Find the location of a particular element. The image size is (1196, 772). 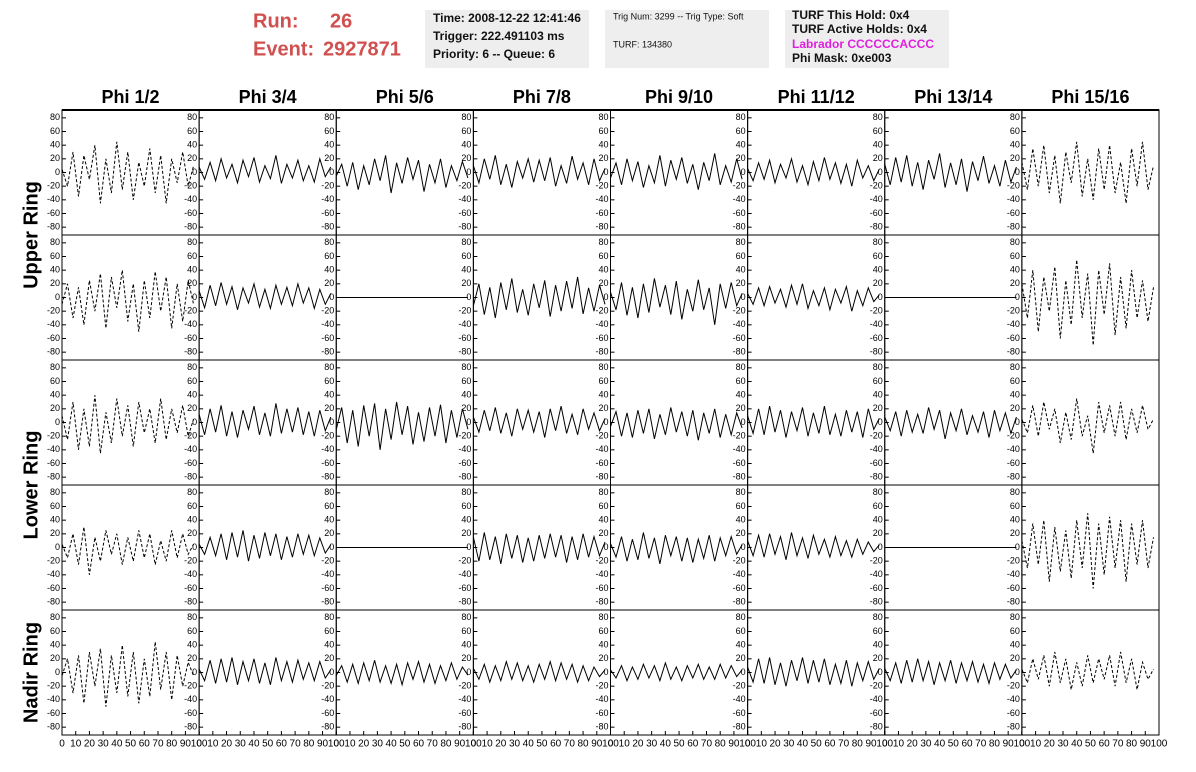

x-tick-label: 80 is located at coordinates (584, 744).